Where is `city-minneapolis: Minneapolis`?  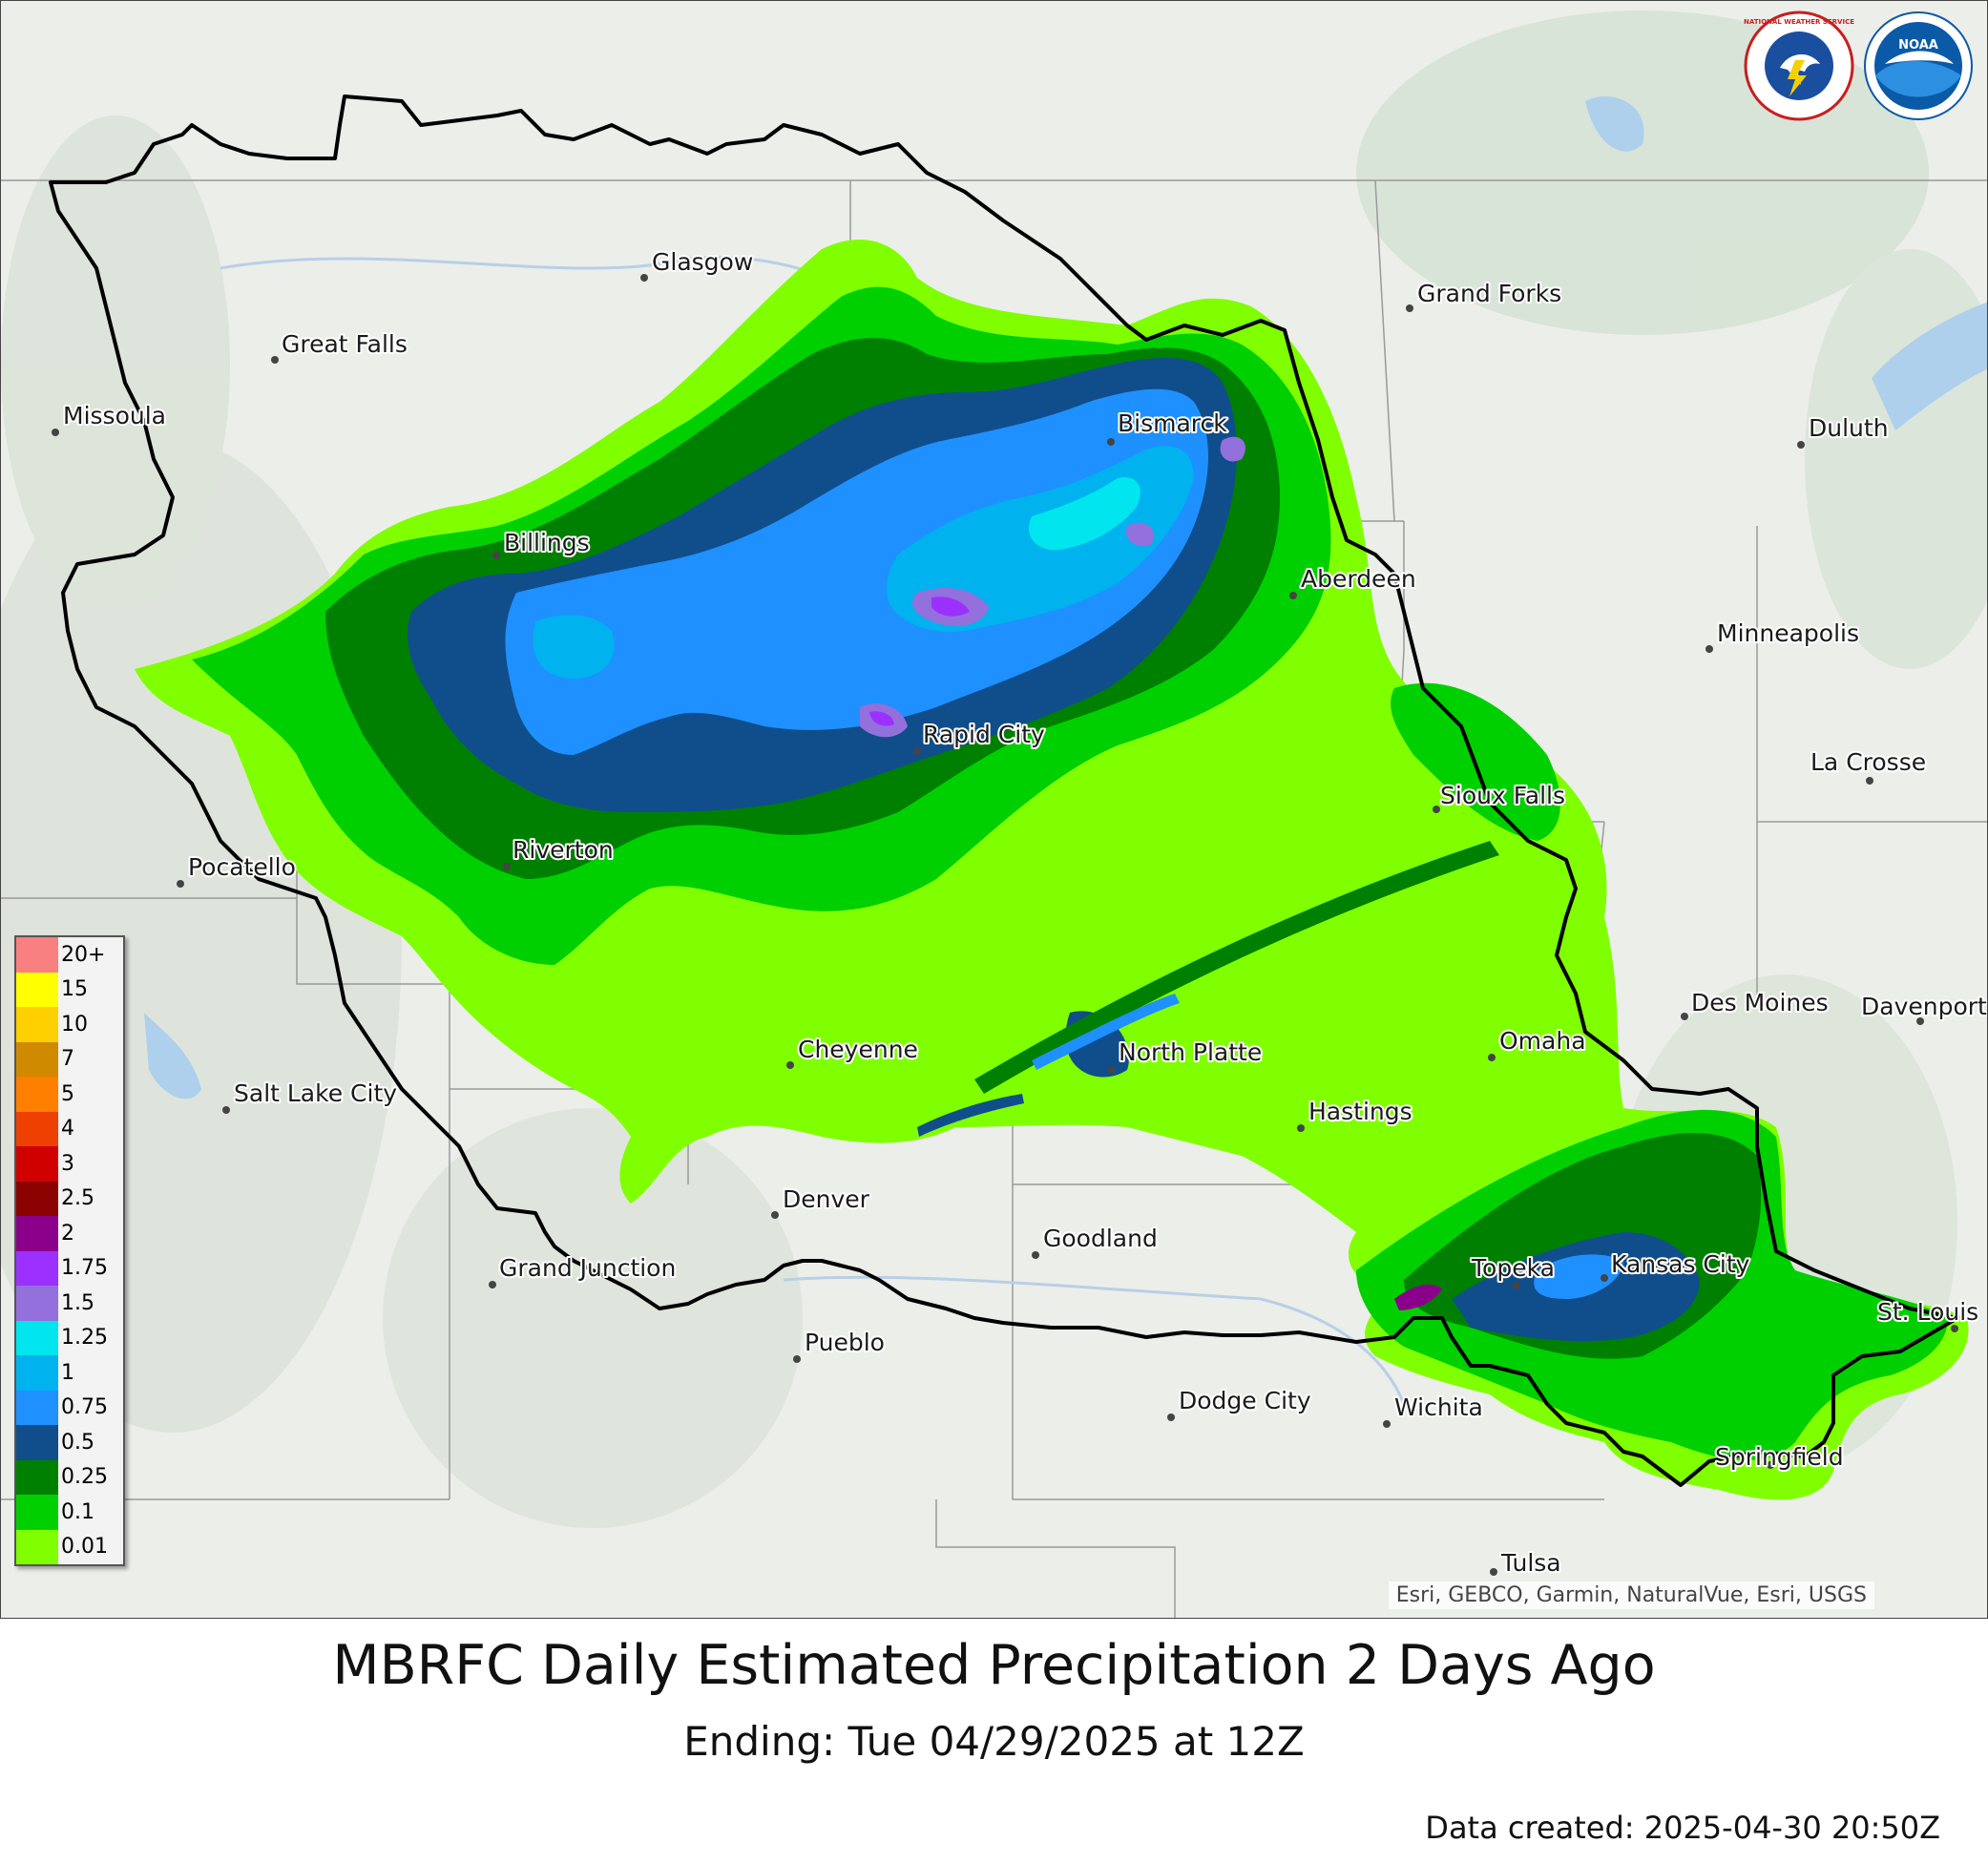
city-minneapolis: Minneapolis is located at coordinates (1783, 635).